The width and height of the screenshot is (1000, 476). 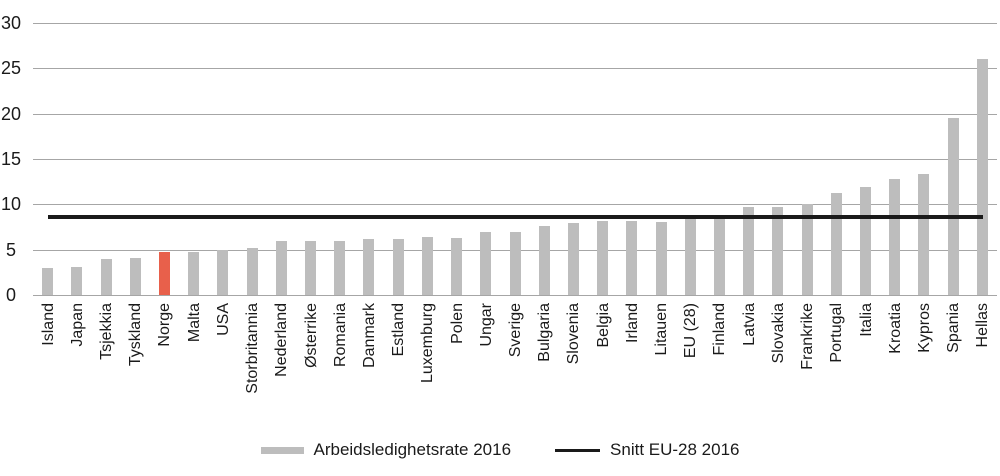 What do you see at coordinates (836, 333) in the screenshot?
I see `x-axis-category-label: Portugal` at bounding box center [836, 333].